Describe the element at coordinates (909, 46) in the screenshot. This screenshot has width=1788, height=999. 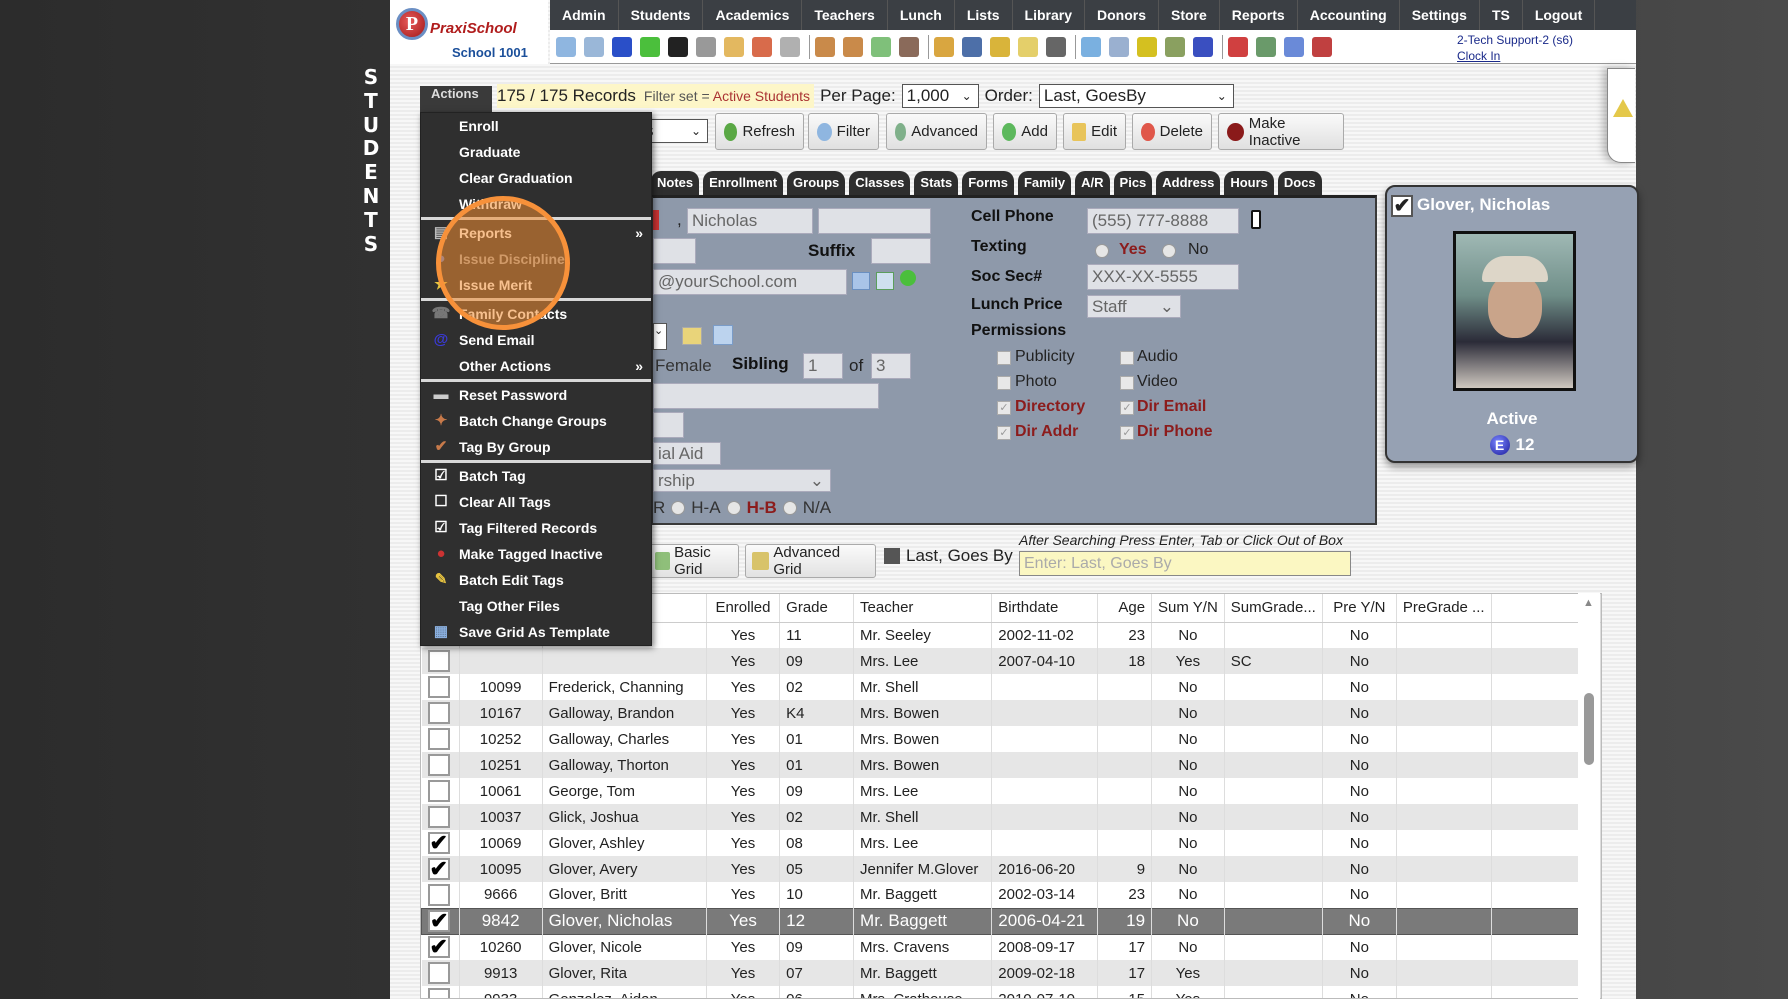
I see `users-icon` at that location.